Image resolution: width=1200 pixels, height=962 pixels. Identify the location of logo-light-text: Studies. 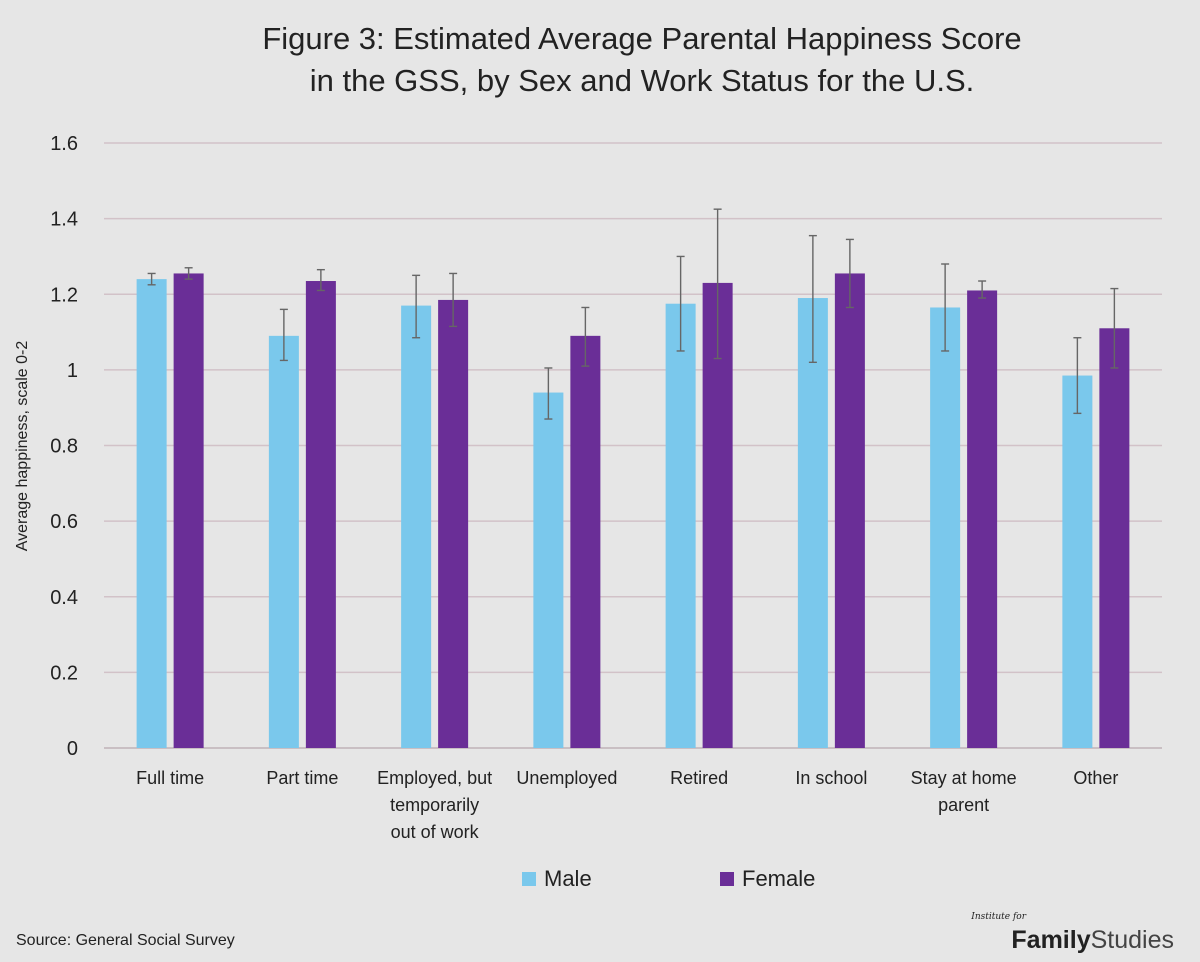
(1132, 940).